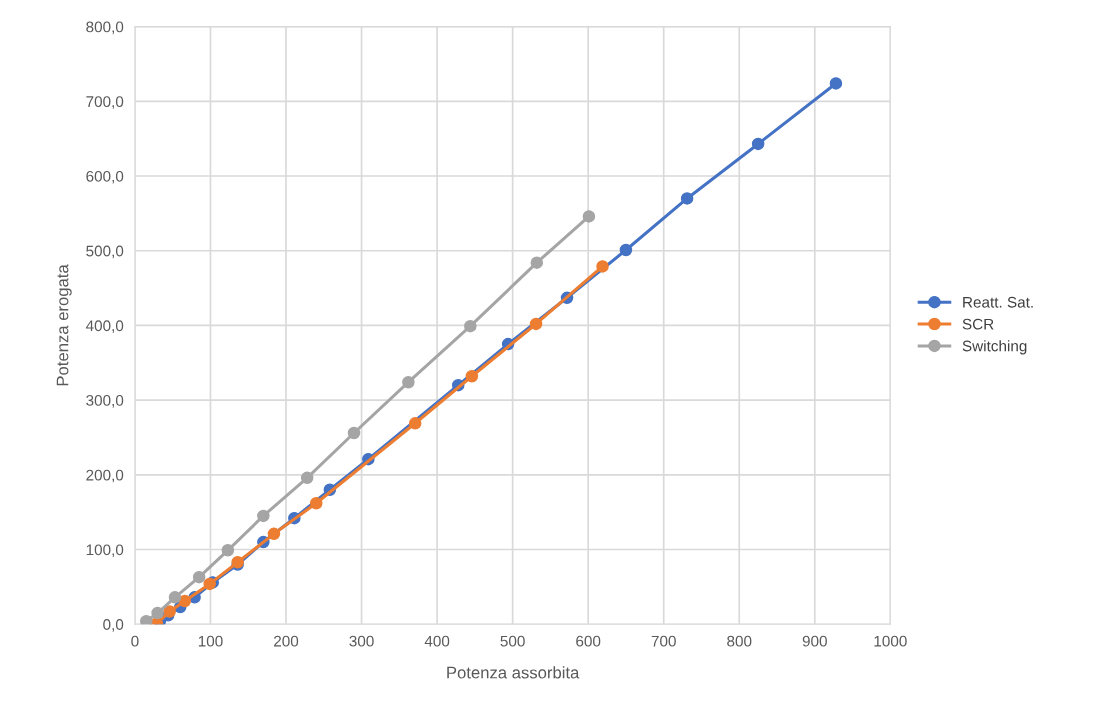  What do you see at coordinates (113, 625) in the screenshot?
I see `y-tick-label: 0,0` at bounding box center [113, 625].